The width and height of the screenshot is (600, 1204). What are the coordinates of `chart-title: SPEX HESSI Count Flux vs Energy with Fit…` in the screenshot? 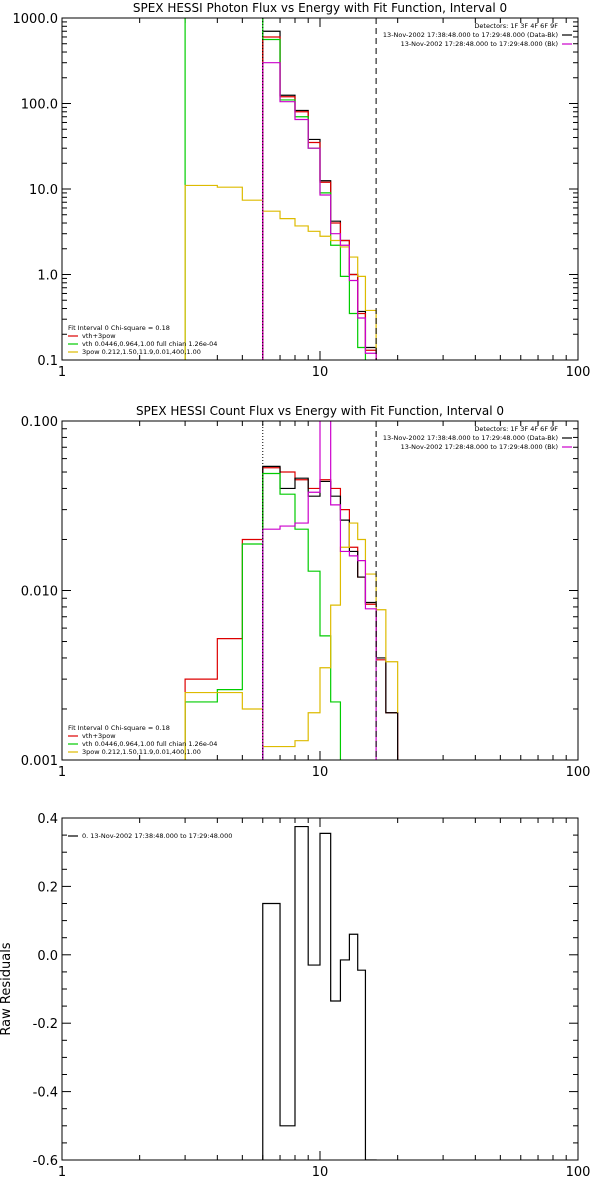 It's located at (320, 411).